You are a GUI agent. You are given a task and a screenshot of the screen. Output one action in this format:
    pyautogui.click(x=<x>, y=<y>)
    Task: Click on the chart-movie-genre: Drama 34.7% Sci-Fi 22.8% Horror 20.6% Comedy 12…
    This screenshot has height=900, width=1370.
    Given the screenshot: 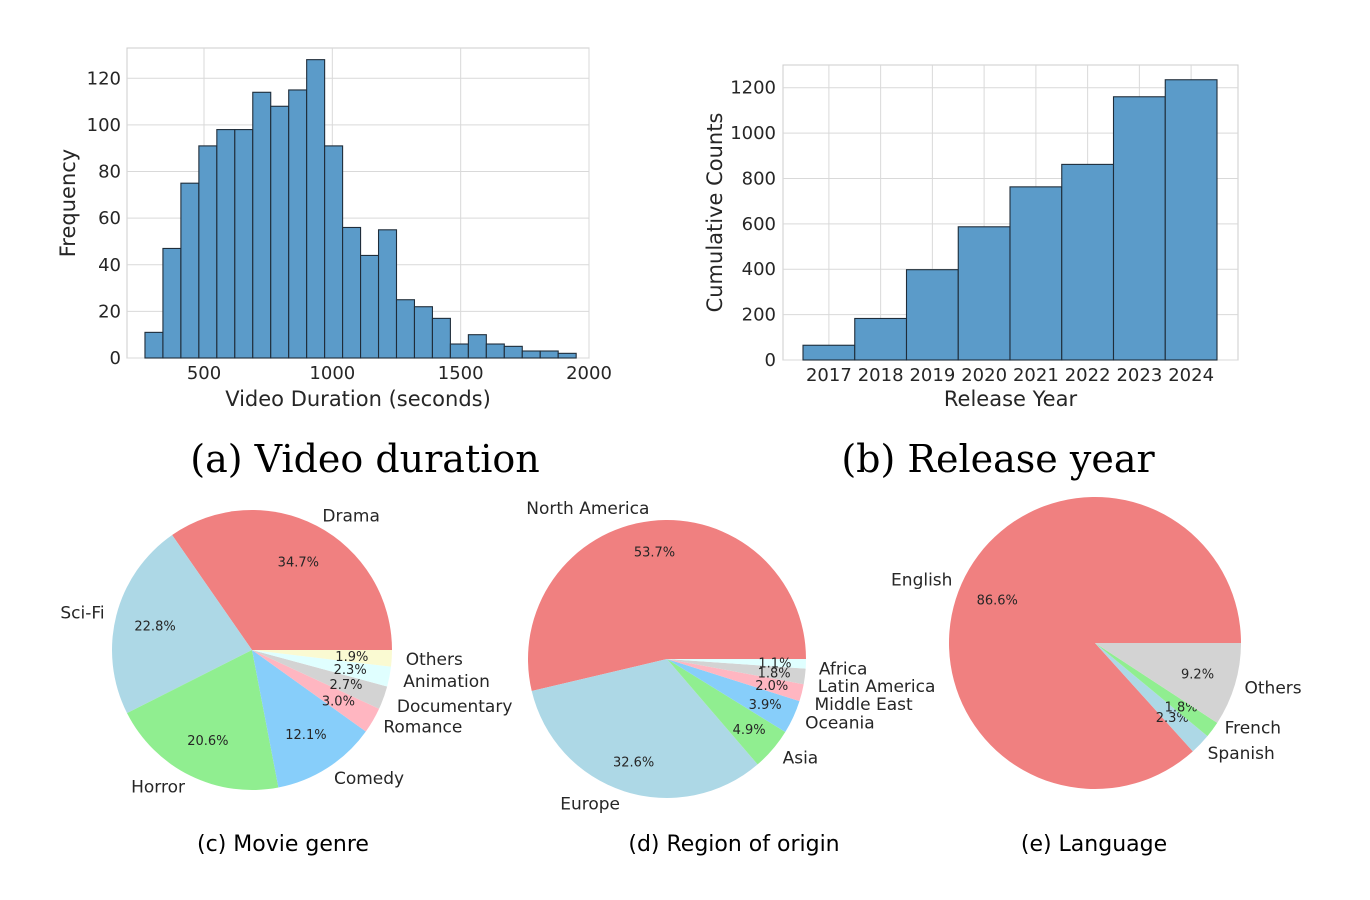 What is the action you would take?
    pyautogui.click(x=286, y=651)
    